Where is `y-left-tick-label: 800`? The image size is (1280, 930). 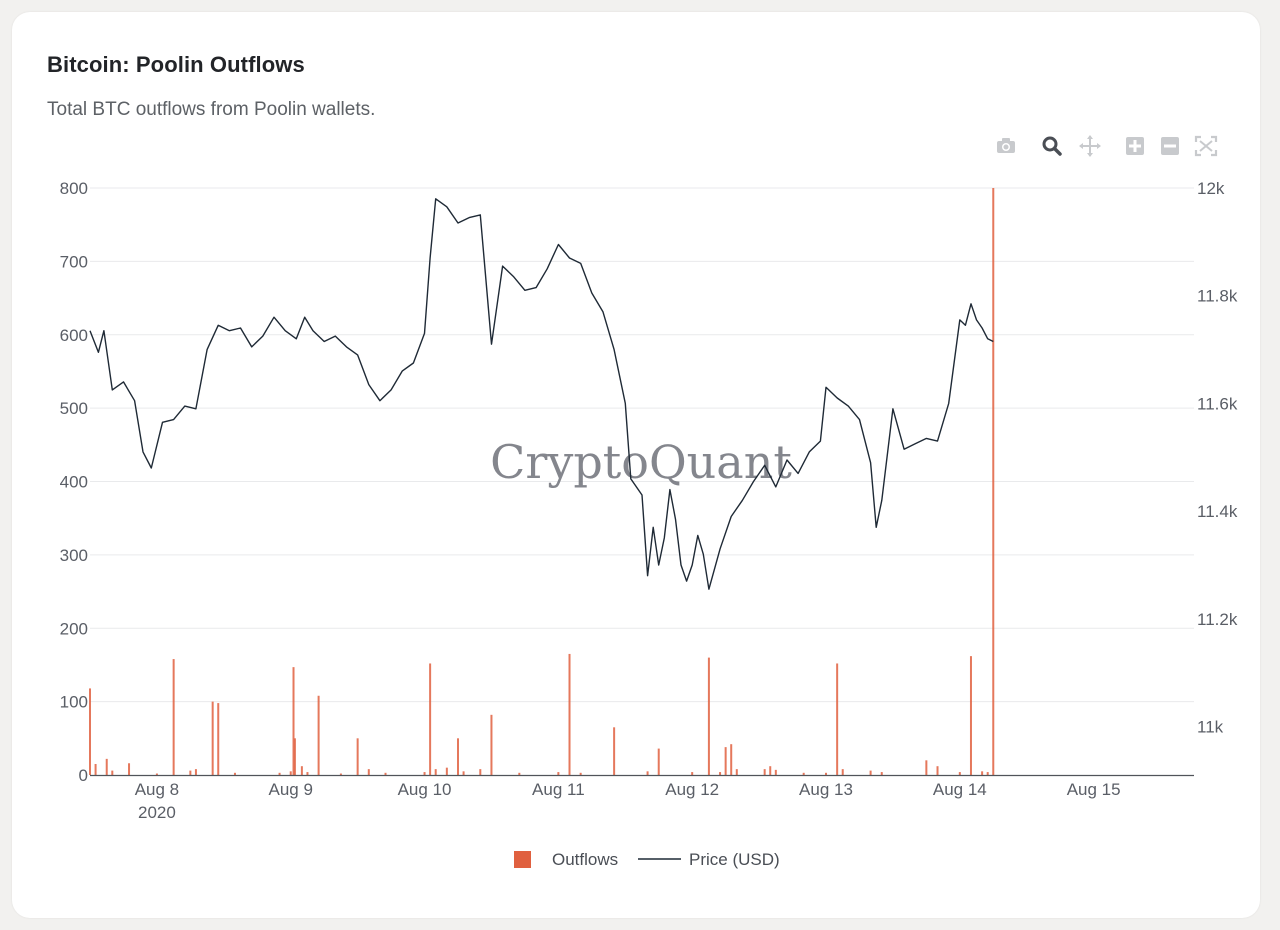 y-left-tick-label: 800 is located at coordinates (74, 188).